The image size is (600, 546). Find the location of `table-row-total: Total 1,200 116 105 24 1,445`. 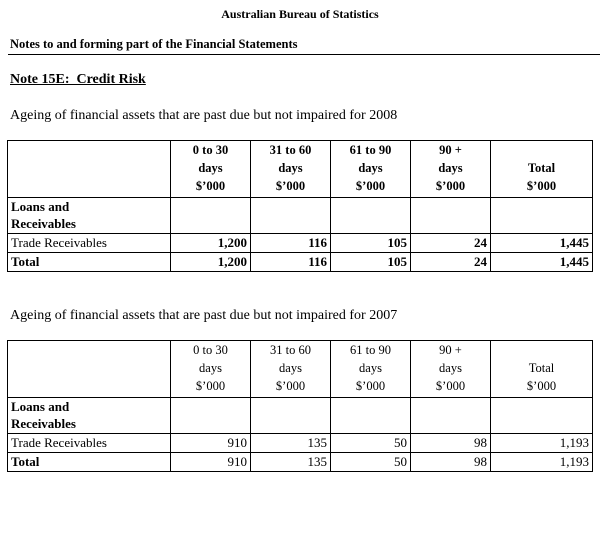

table-row-total: Total 1,200 116 105 24 1,445 is located at coordinates (300, 262).